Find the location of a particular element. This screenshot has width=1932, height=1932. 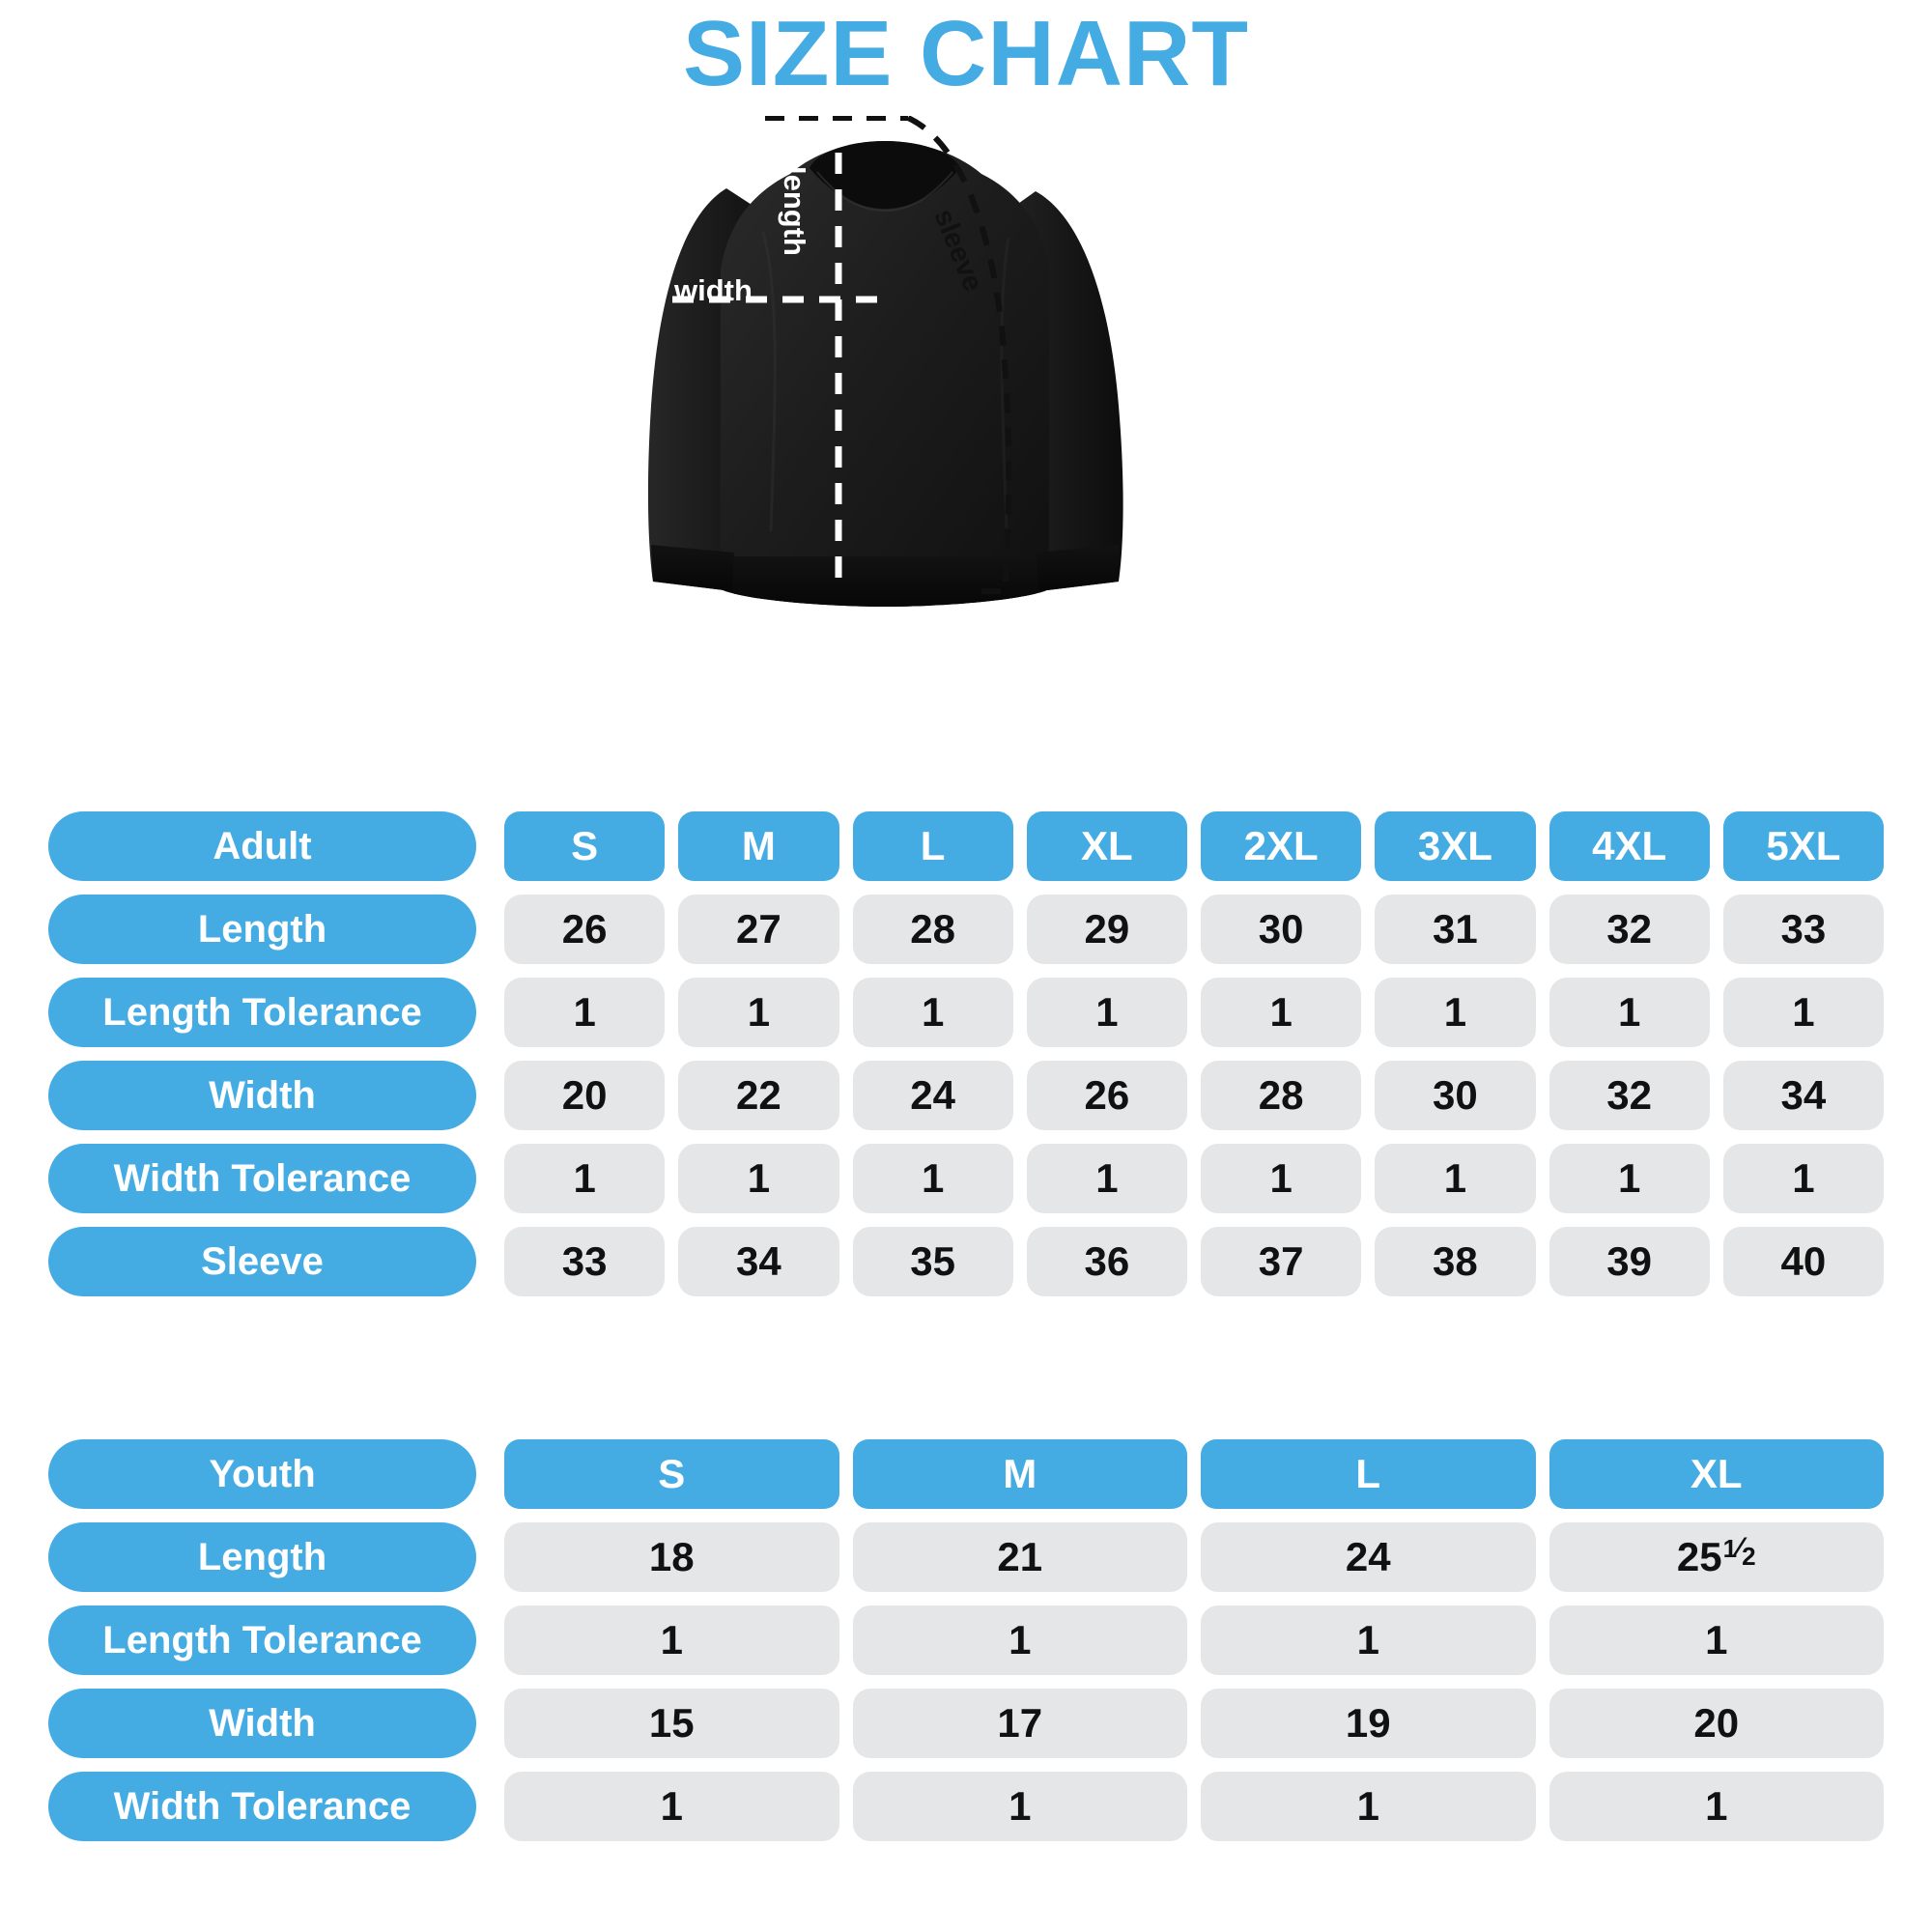

garment-diagram: width length sleeve is located at coordinates (966, 377).